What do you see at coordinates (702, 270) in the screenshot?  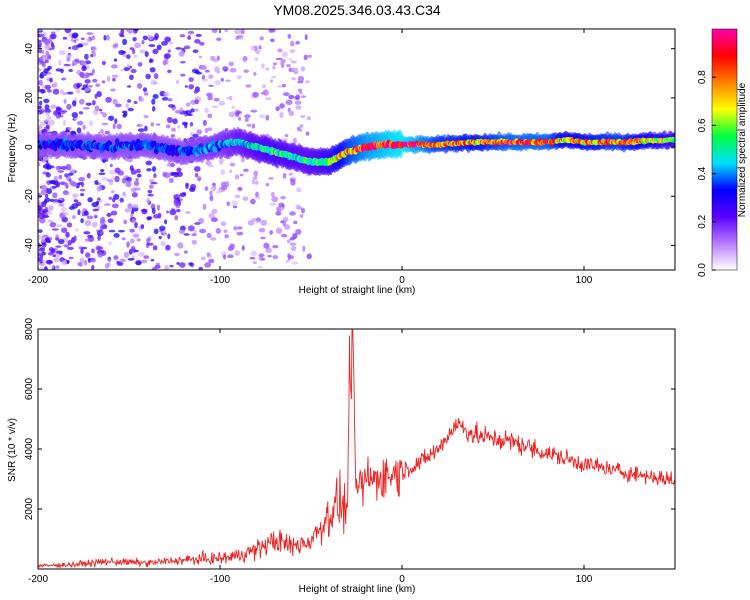 I see `colorbar-tick-label: 0.0` at bounding box center [702, 270].